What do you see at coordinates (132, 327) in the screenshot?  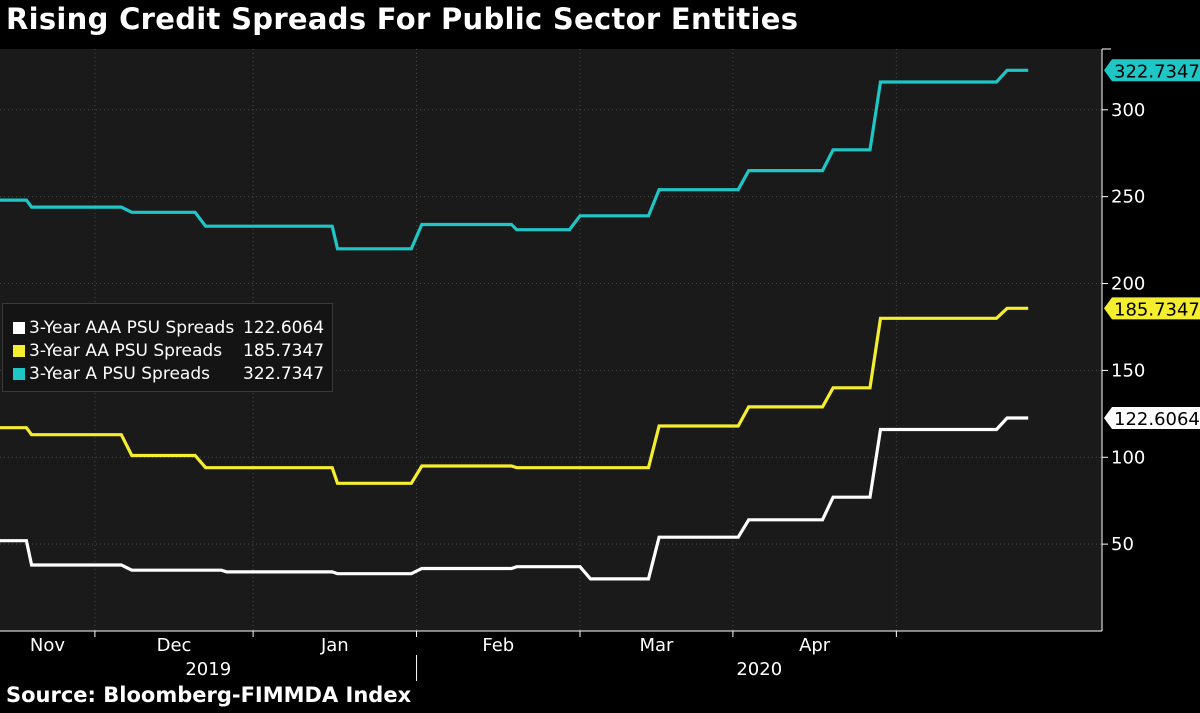 I see `legend-label-aaa: 3-Year AAA PSU Spreads` at bounding box center [132, 327].